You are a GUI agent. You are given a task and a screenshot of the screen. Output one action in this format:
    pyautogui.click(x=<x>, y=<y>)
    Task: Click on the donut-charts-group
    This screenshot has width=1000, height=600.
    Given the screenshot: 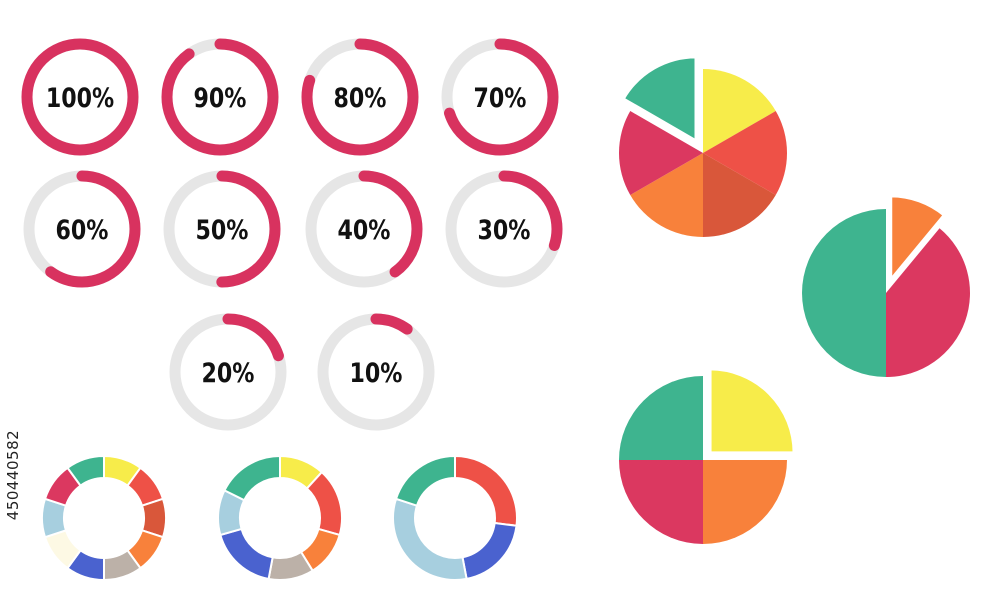 What is the action you would take?
    pyautogui.click(x=279, y=518)
    